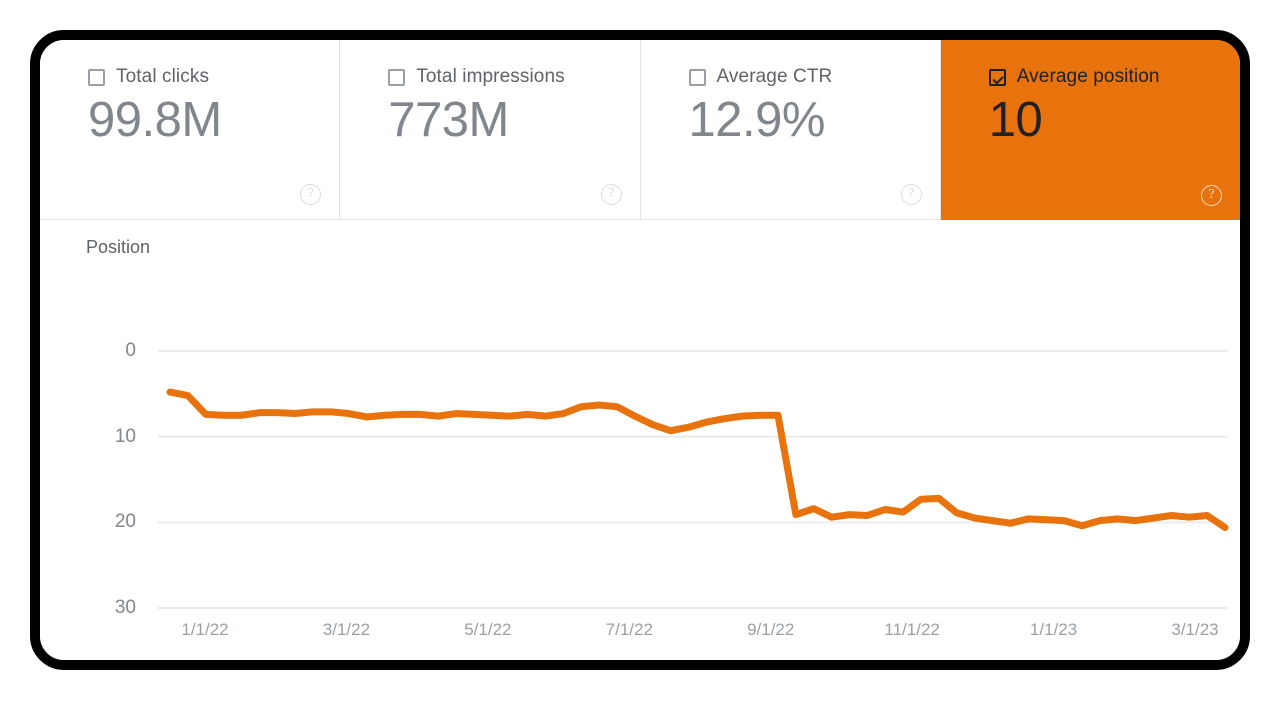  What do you see at coordinates (488, 629) in the screenshot?
I see `x-axis-tick-label: 5/1/22` at bounding box center [488, 629].